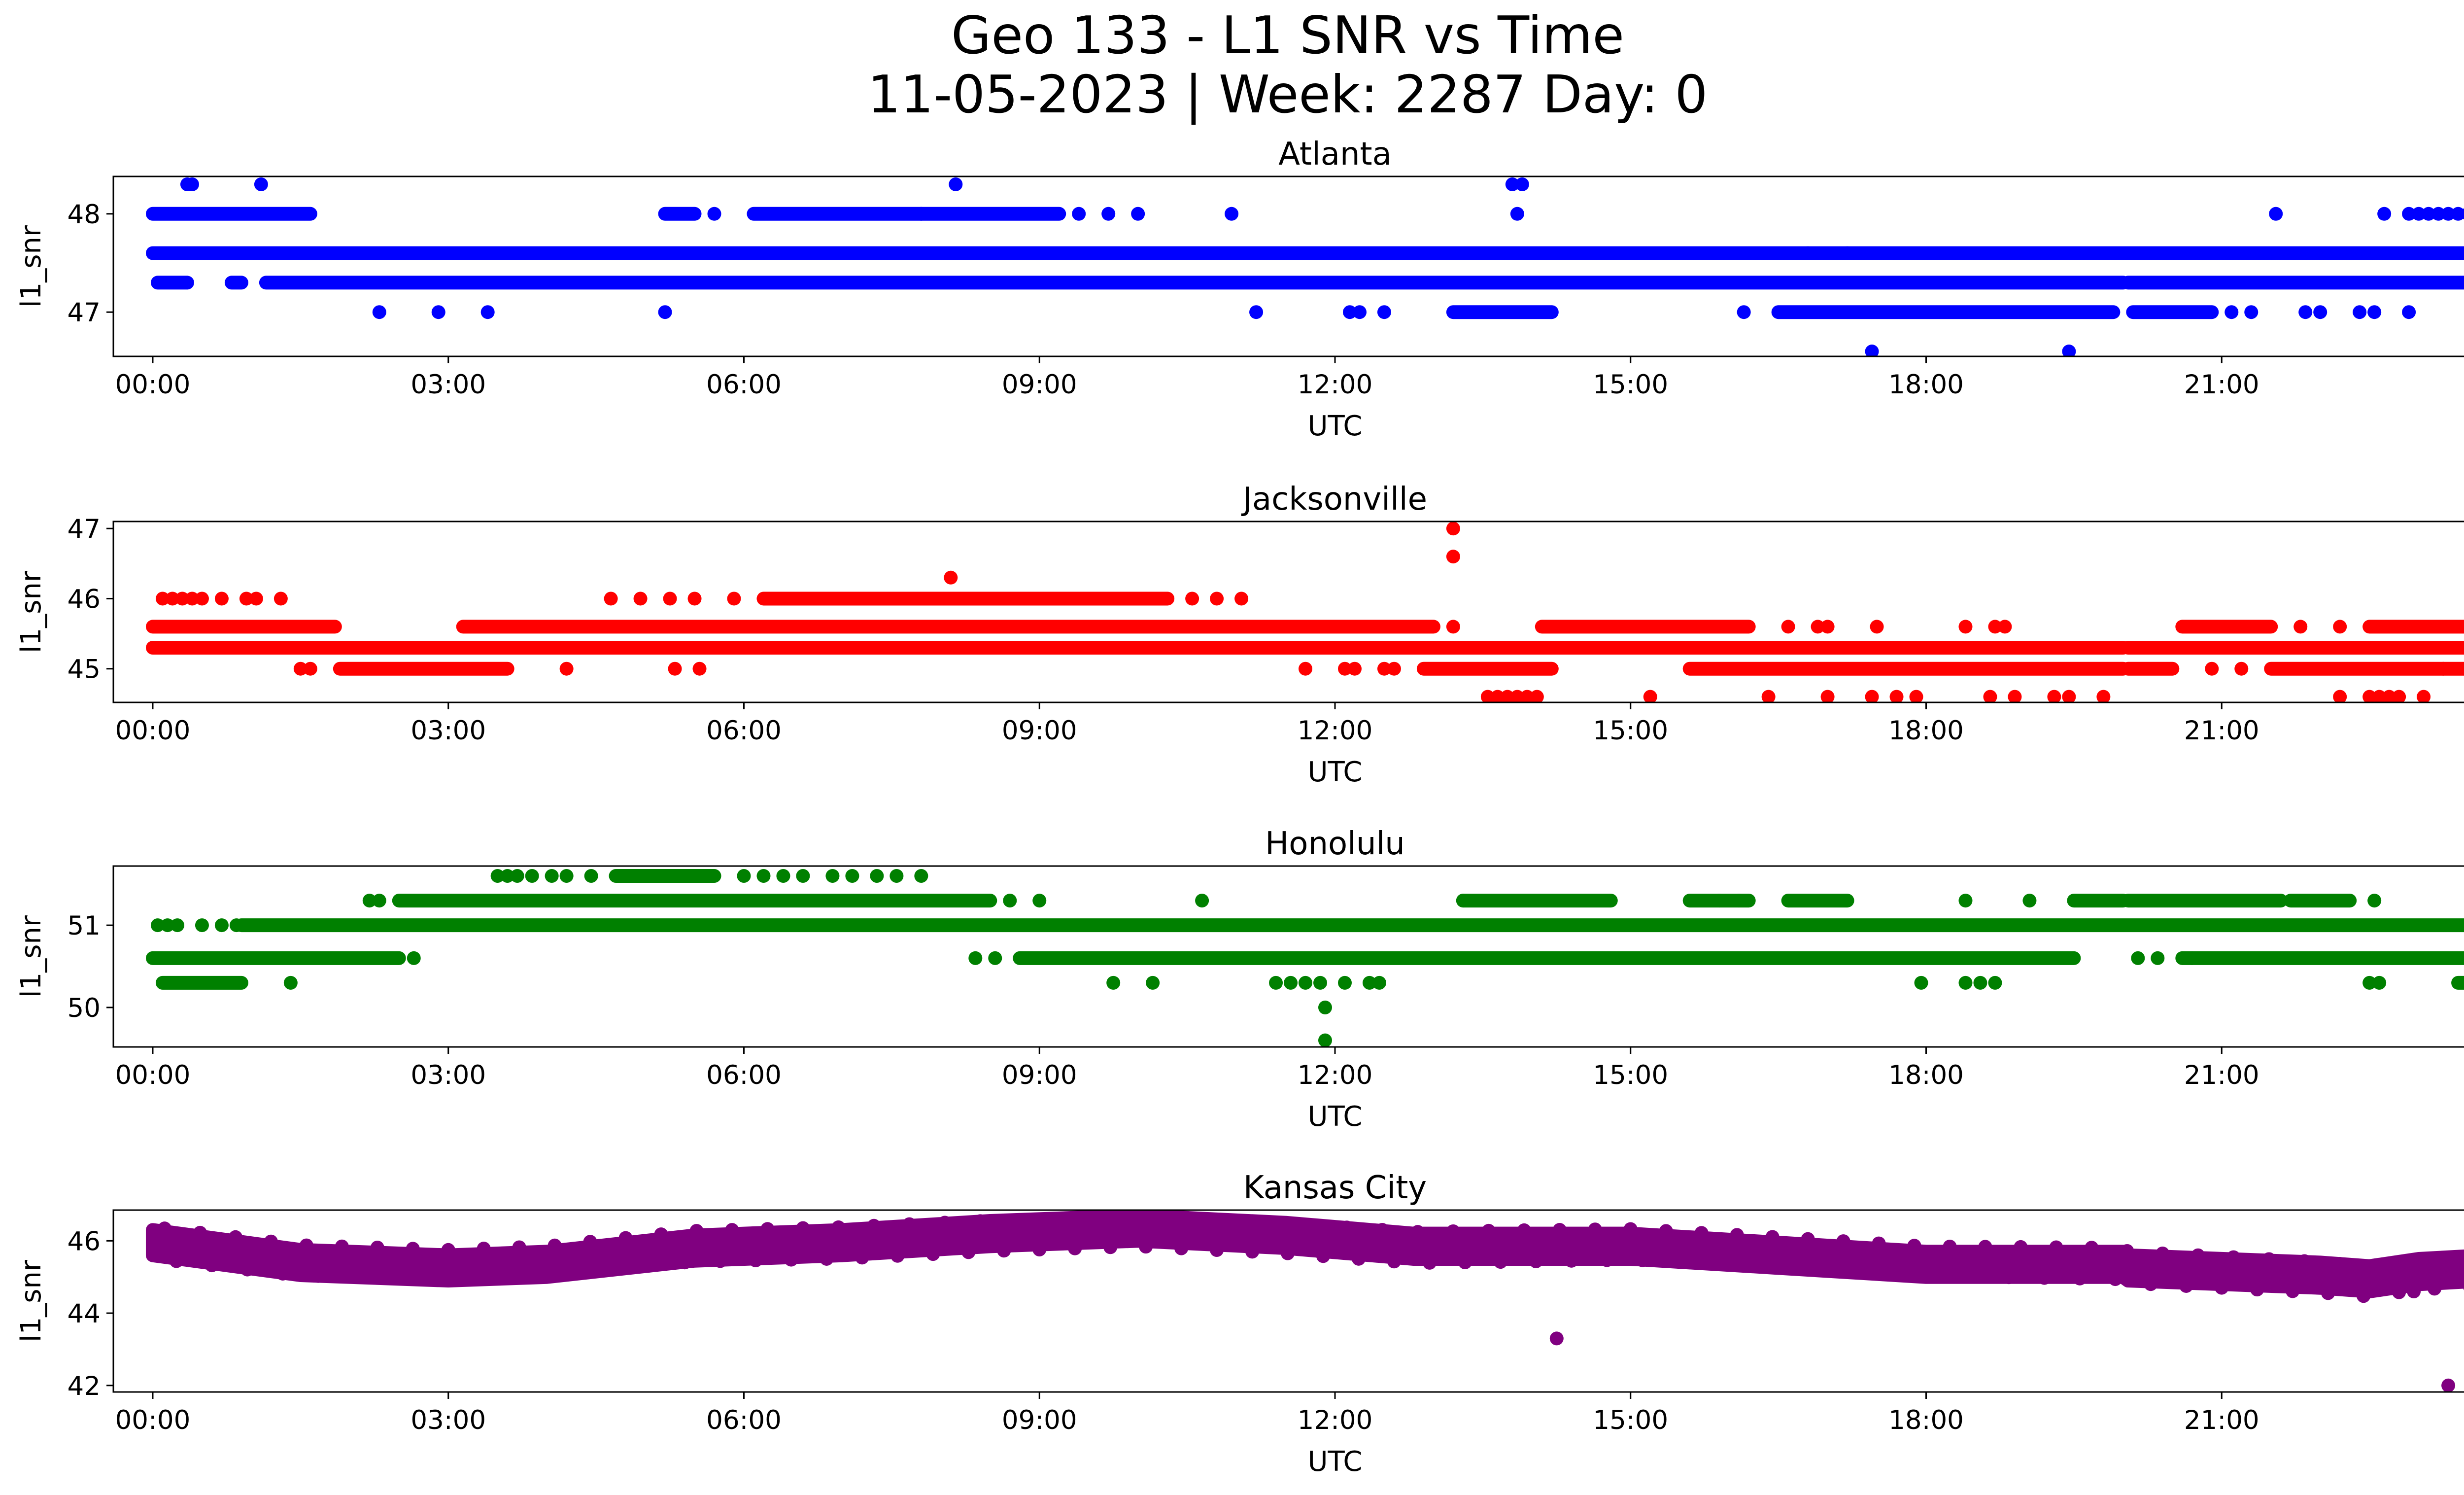 This screenshot has width=2464, height=1495. Describe the element at coordinates (153, 731) in the screenshot. I see `x-tick-label: 00:00` at that location.